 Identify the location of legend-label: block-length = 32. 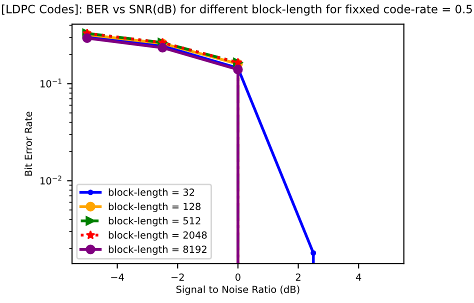
(151, 193).